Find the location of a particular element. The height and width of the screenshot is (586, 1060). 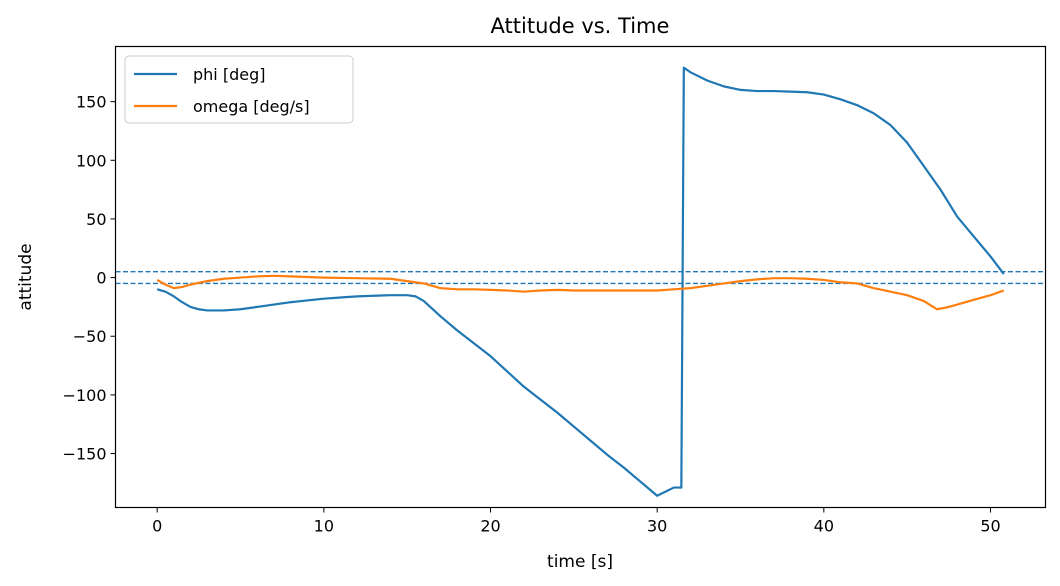

y-tick-label: 0 is located at coordinates (101, 278).